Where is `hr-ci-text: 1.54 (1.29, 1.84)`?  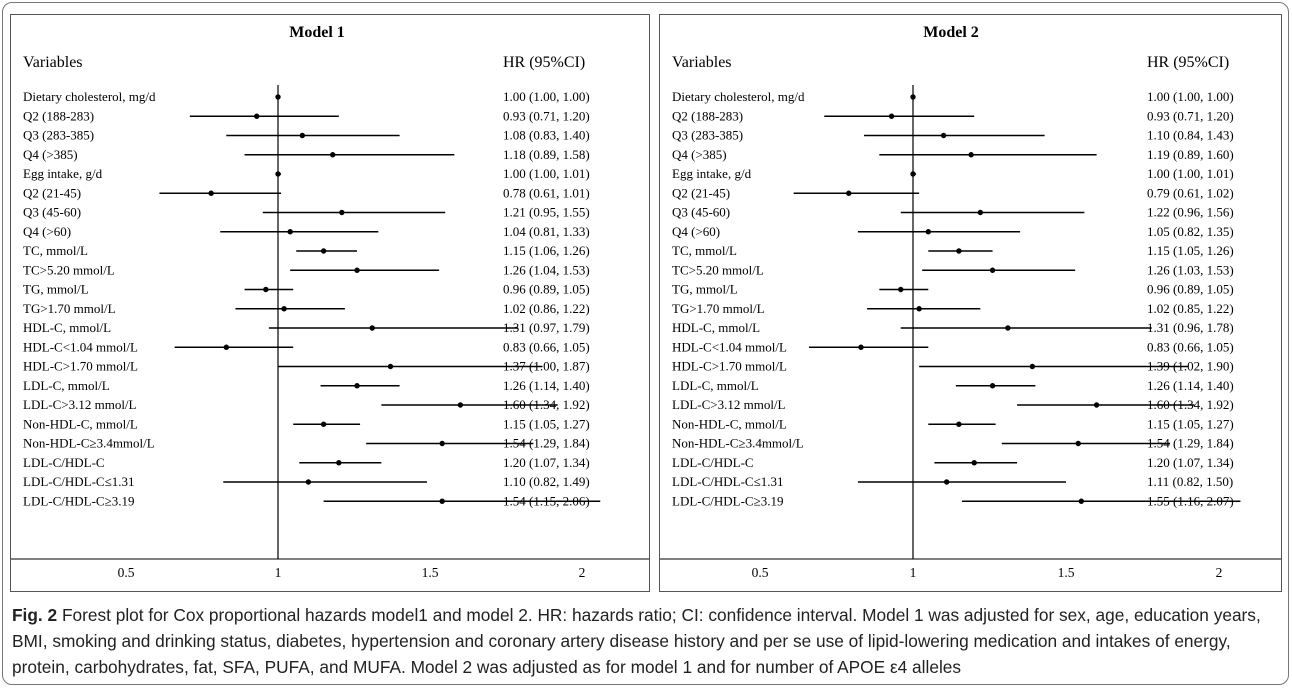 hr-ci-text: 1.54 (1.29, 1.84) is located at coordinates (1190, 443).